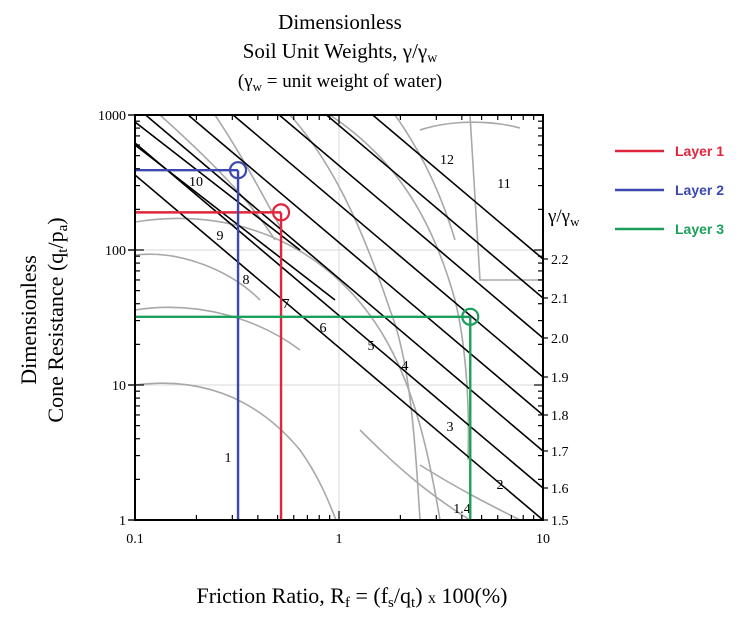  I want to click on zone-label: 11, so click(503, 184).